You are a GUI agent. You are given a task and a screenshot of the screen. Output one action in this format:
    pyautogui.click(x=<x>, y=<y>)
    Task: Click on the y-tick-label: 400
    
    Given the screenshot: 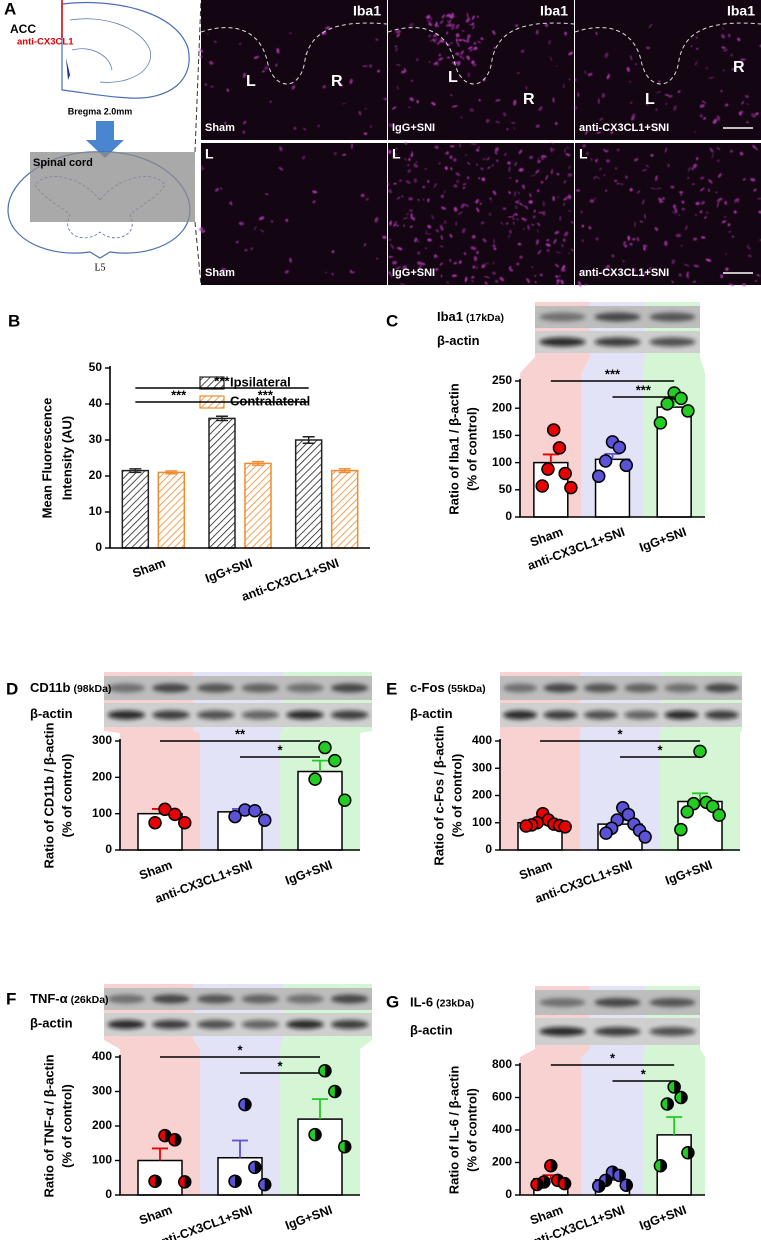 What is the action you would take?
    pyautogui.click(x=102, y=1056)
    